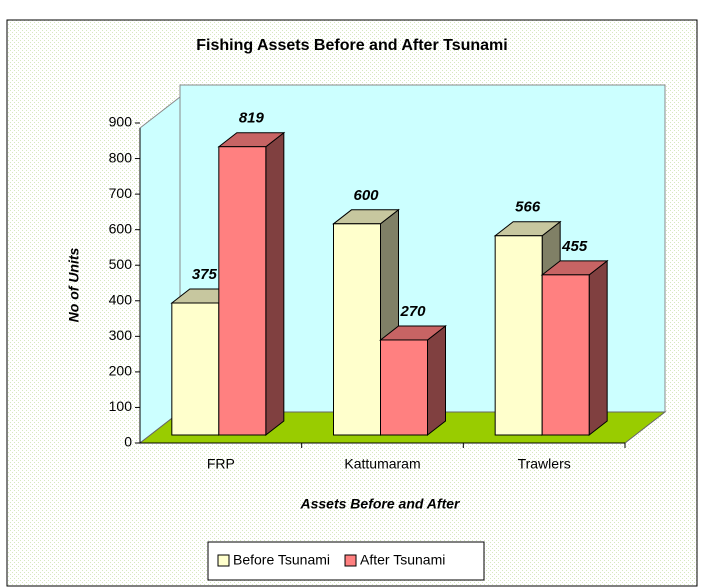  I want to click on chart-title: Fishing Assets Before and After Tsunami, so click(351, 45).